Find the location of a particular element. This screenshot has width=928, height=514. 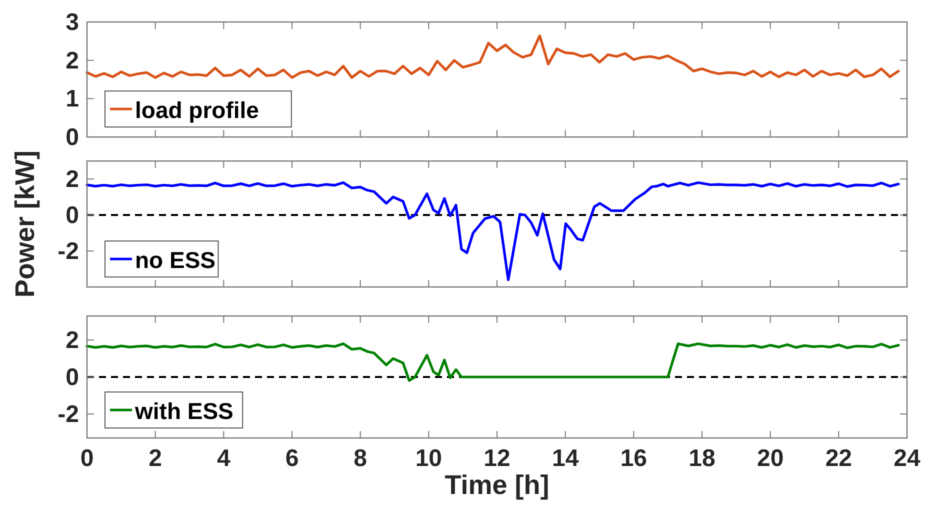

x-tick-label: 12 is located at coordinates (497, 458).